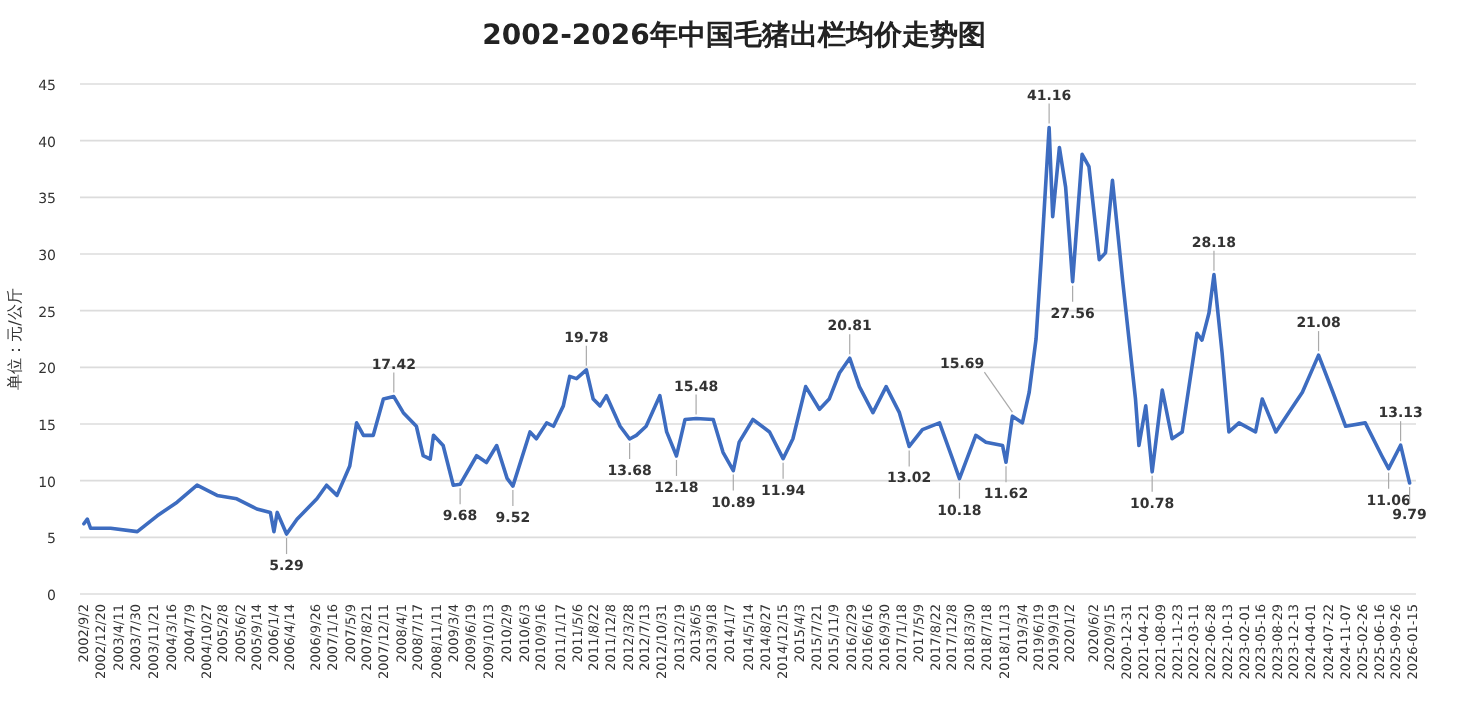 Image resolution: width=1468 pixels, height=724 pixels. I want to click on chart-title: 2002-2026年中国毛猪出栏均价走势图, so click(734, 35).